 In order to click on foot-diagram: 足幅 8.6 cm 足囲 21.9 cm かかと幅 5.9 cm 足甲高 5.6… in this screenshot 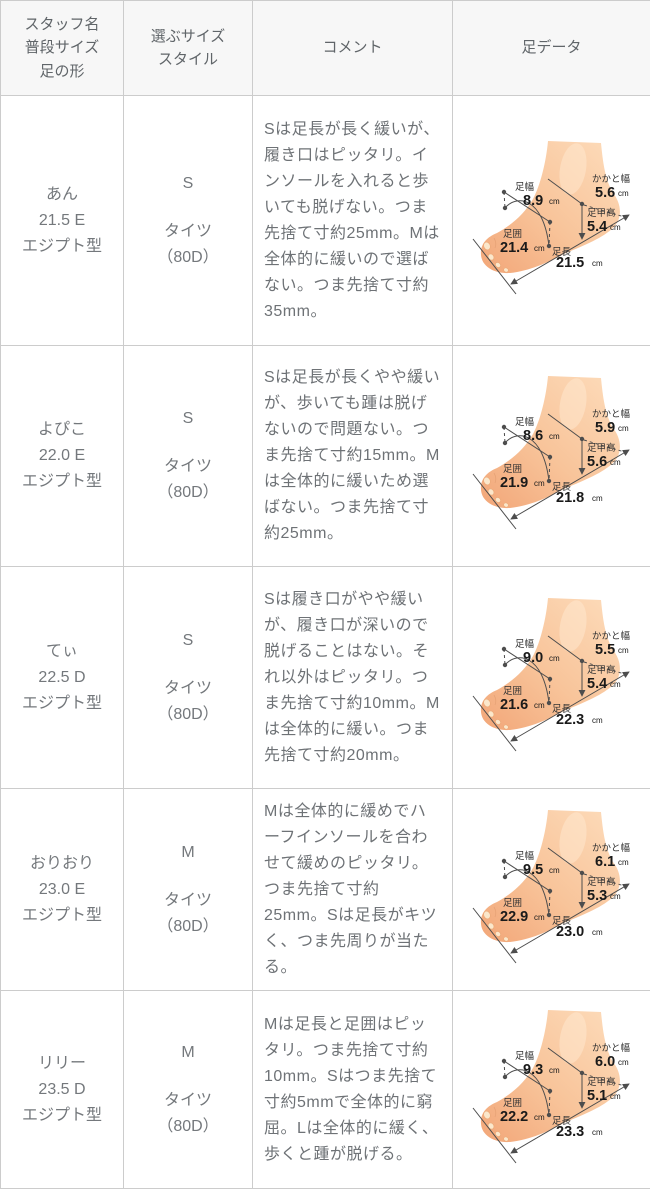, I will do `click(551, 456)`.